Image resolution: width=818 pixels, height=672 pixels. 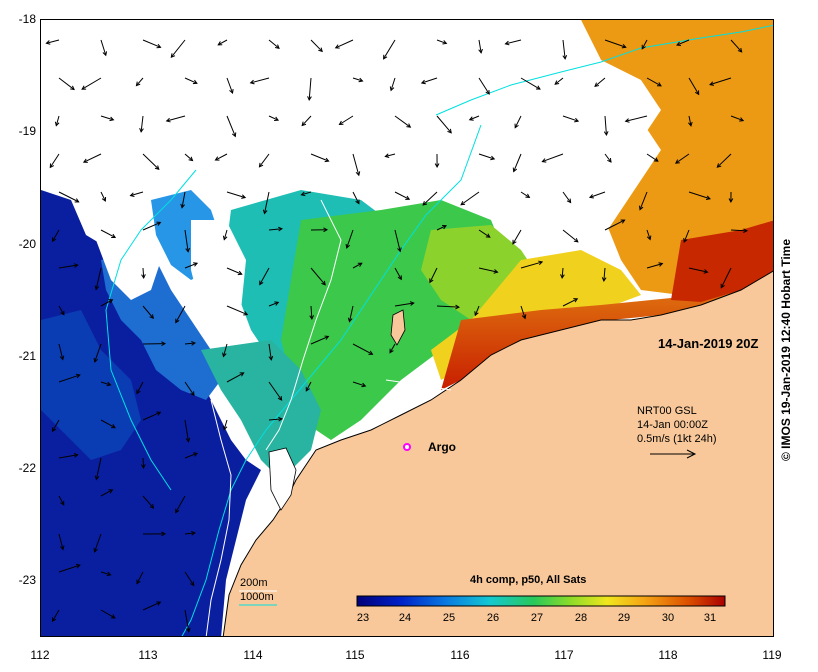 I want to click on colorbar-tick: 24, so click(x=405, y=618).